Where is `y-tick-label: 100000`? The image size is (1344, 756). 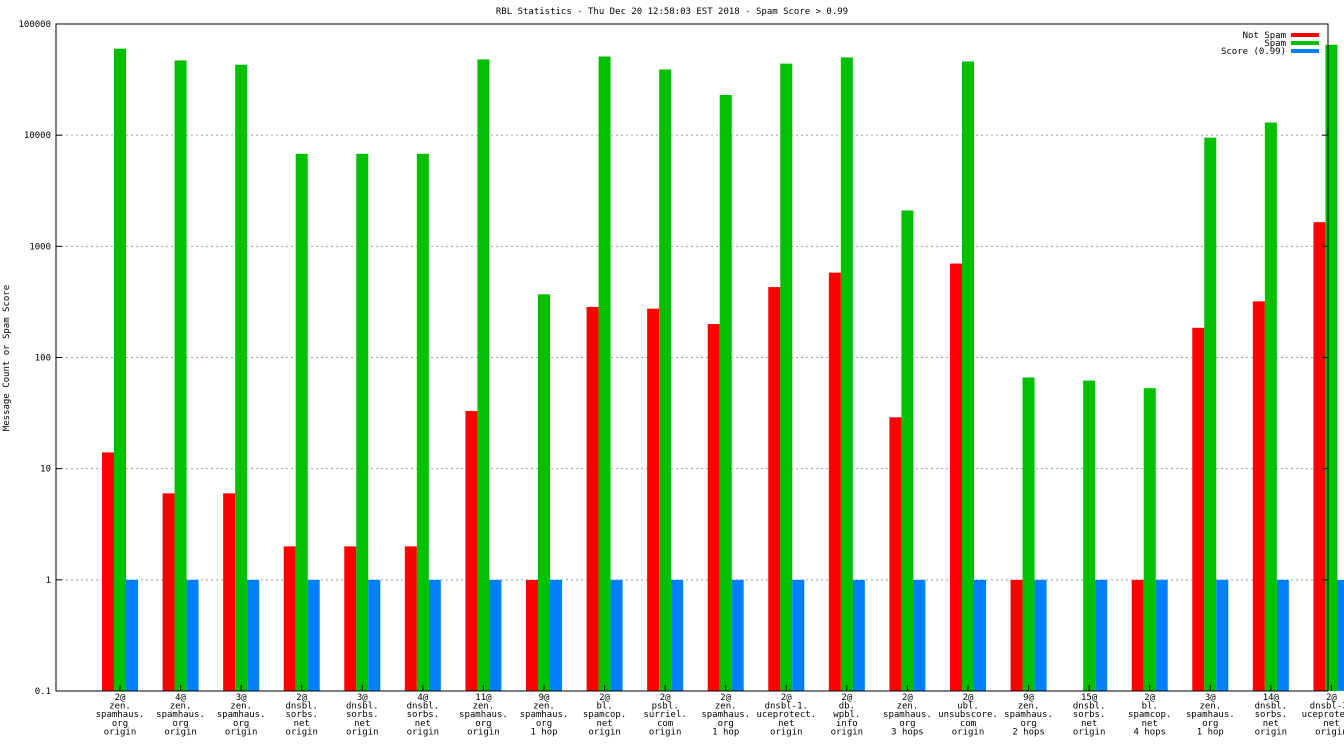 y-tick-label: 100000 is located at coordinates (34, 25).